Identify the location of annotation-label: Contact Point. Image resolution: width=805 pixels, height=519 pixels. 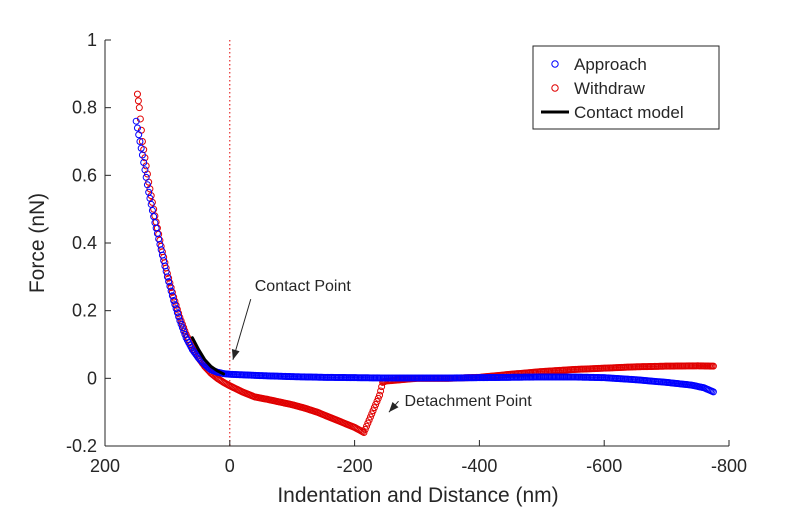
(303, 286).